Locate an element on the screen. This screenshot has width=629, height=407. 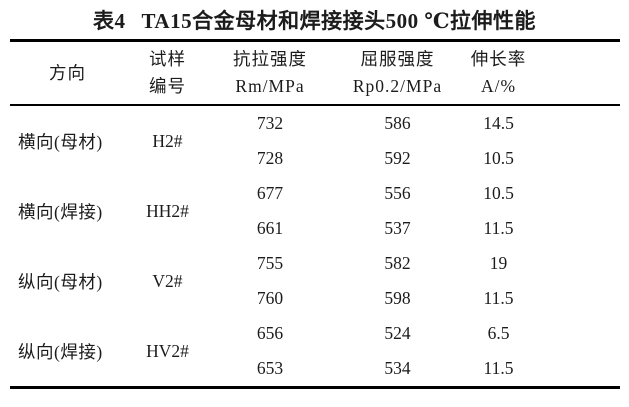
header-direction-label: 方向 is located at coordinates (67, 72).